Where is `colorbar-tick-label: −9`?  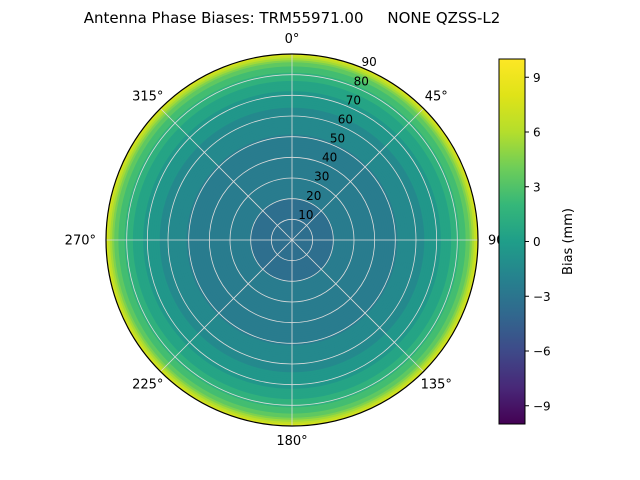
colorbar-tick-label: −9 is located at coordinates (542, 406).